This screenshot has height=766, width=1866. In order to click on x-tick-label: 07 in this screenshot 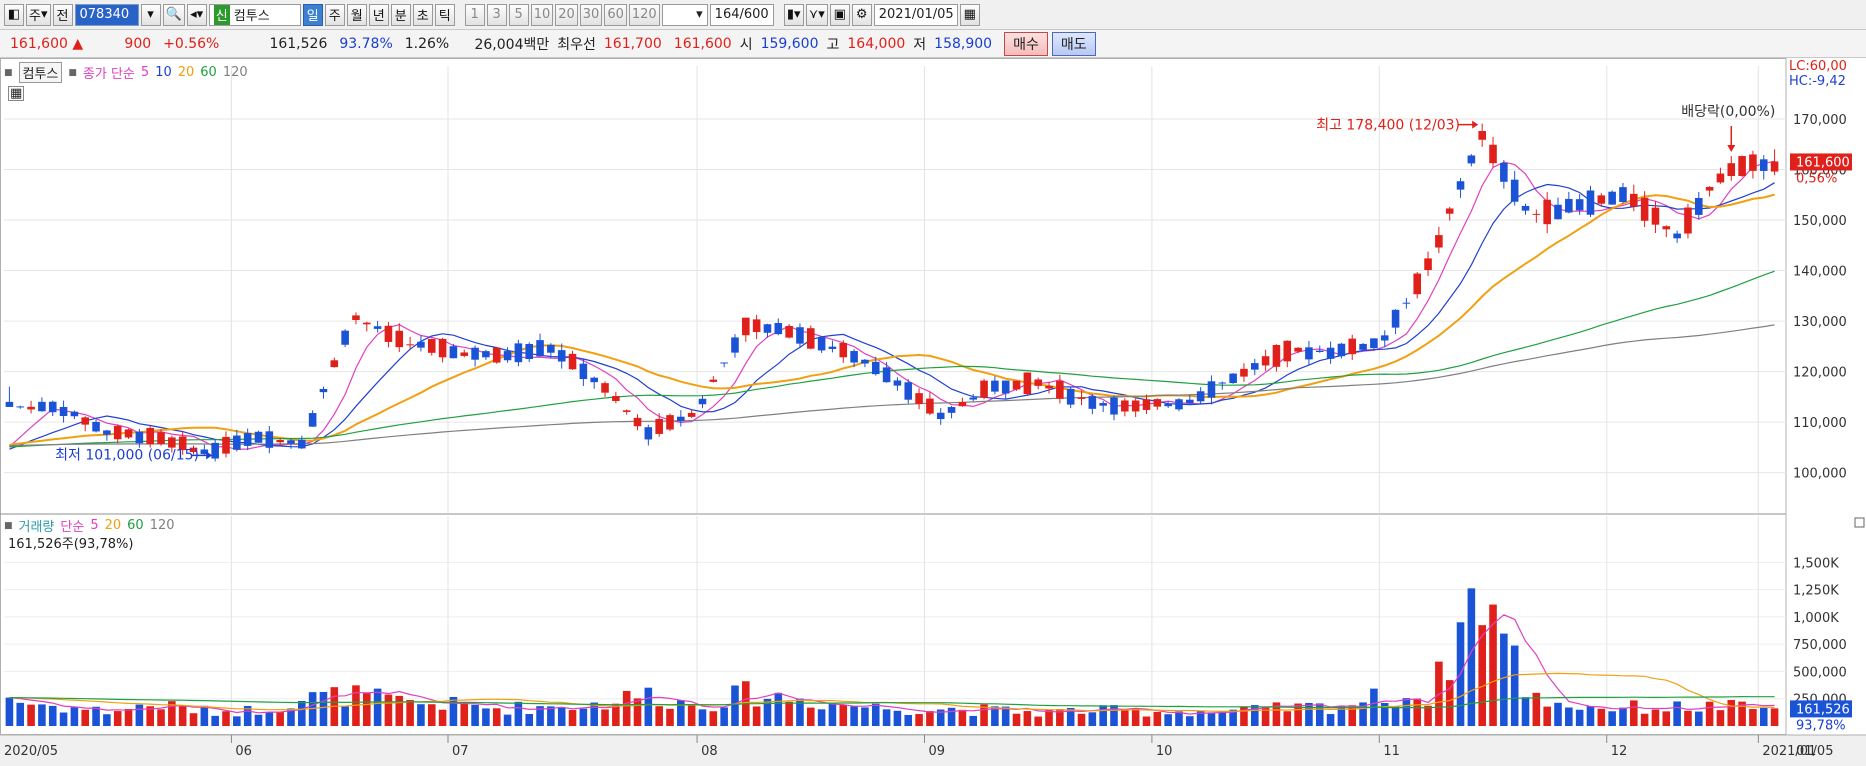, I will do `click(460, 751)`.